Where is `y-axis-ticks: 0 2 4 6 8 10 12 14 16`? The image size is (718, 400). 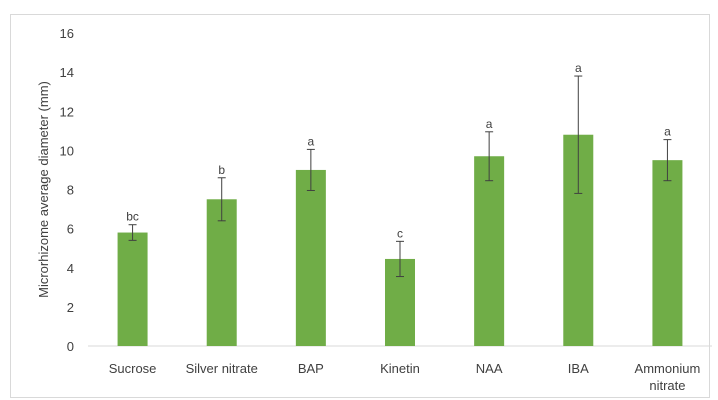
y-axis-ticks: 0 2 4 6 8 10 12 14 16 is located at coordinates (67, 190).